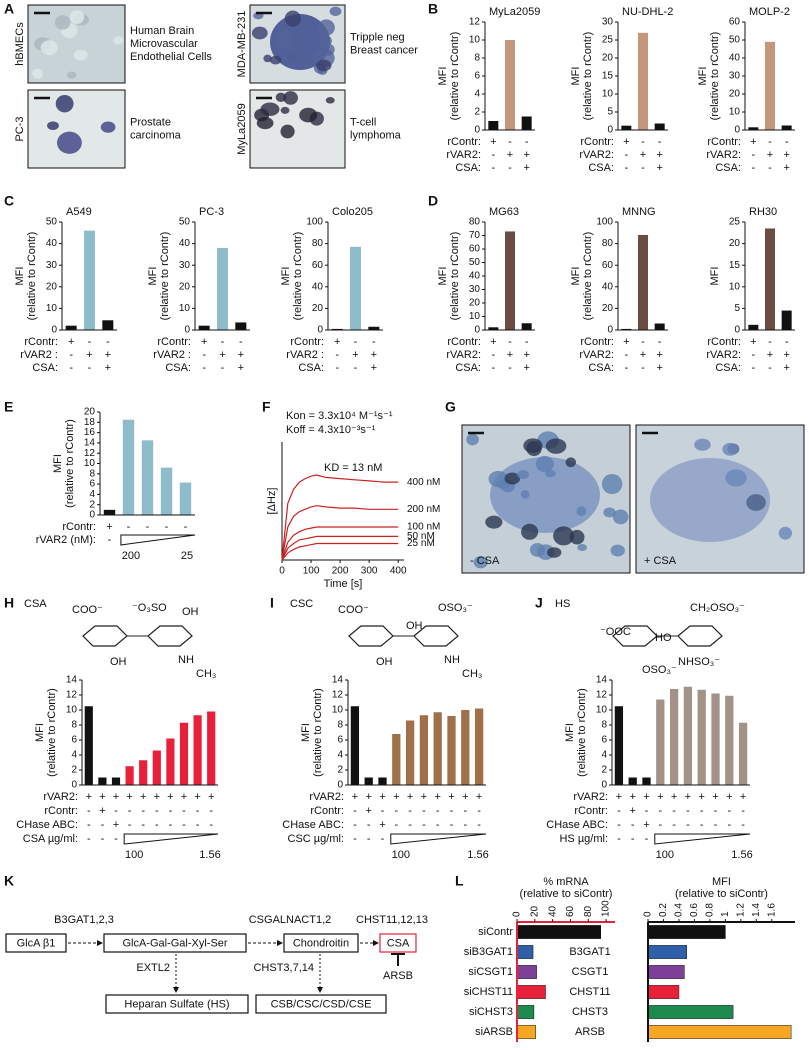 The width and height of the screenshot is (809, 1050). What do you see at coordinates (9, 9) in the screenshot?
I see `panel-label: A` at bounding box center [9, 9].